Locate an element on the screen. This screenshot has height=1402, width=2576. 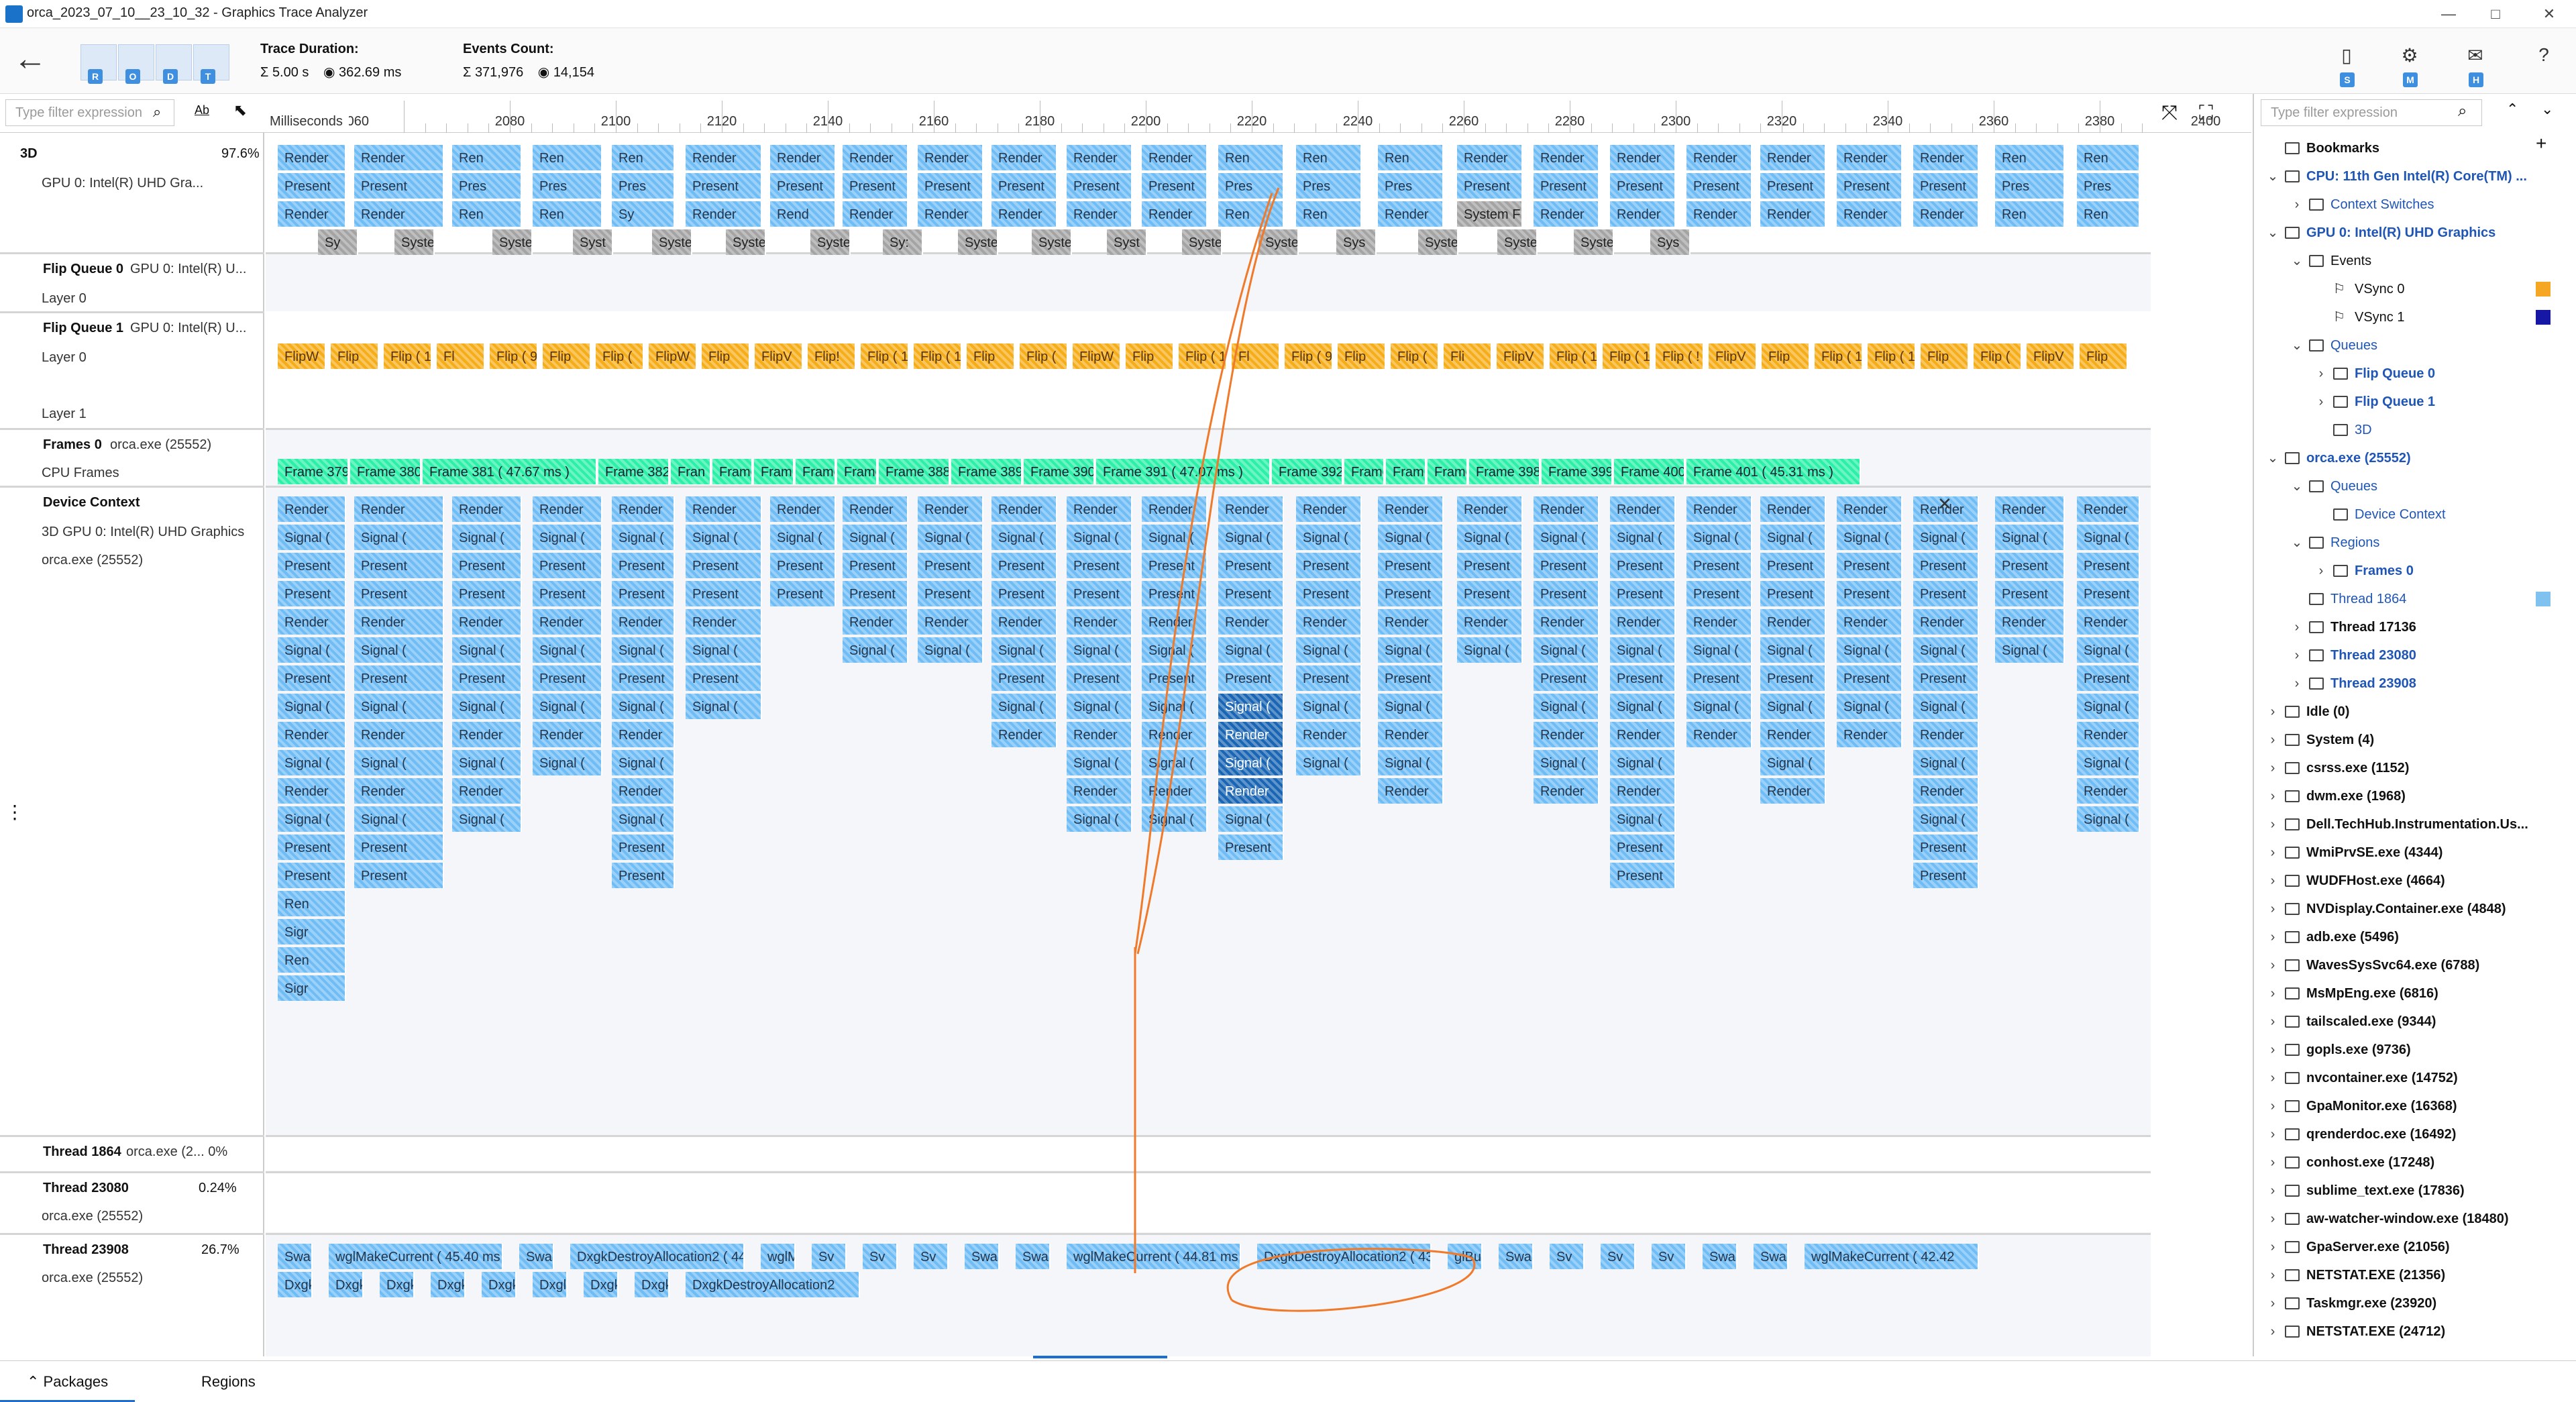
close-icon: ✕ is located at coordinates (1944, 504).